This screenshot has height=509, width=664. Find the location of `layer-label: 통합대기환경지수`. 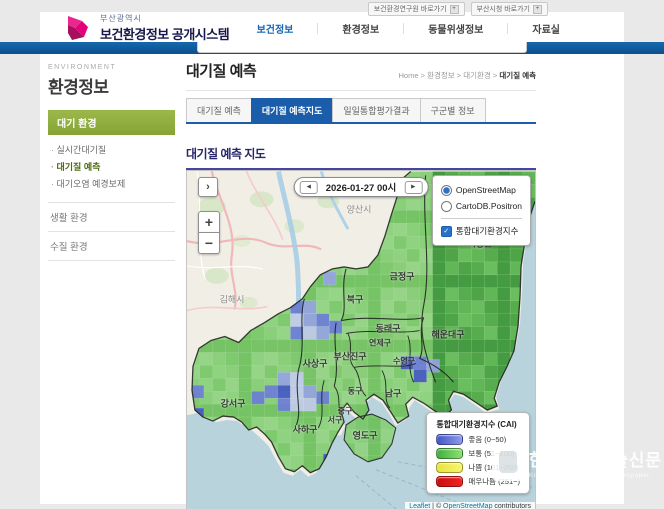

layer-label: 통합대기환경지수 is located at coordinates (487, 231).